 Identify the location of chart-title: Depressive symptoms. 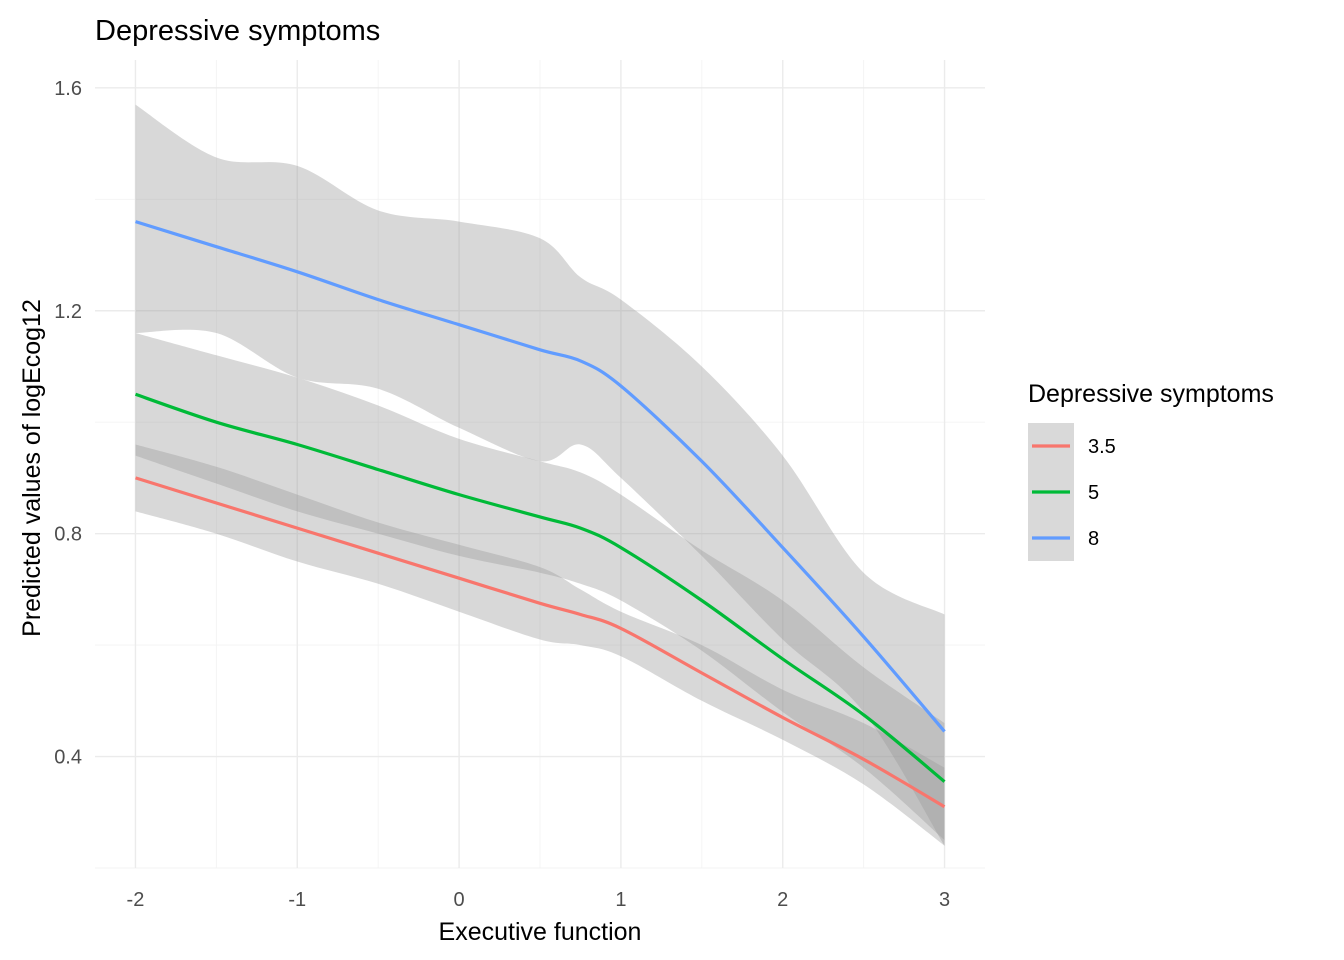
(237, 31).